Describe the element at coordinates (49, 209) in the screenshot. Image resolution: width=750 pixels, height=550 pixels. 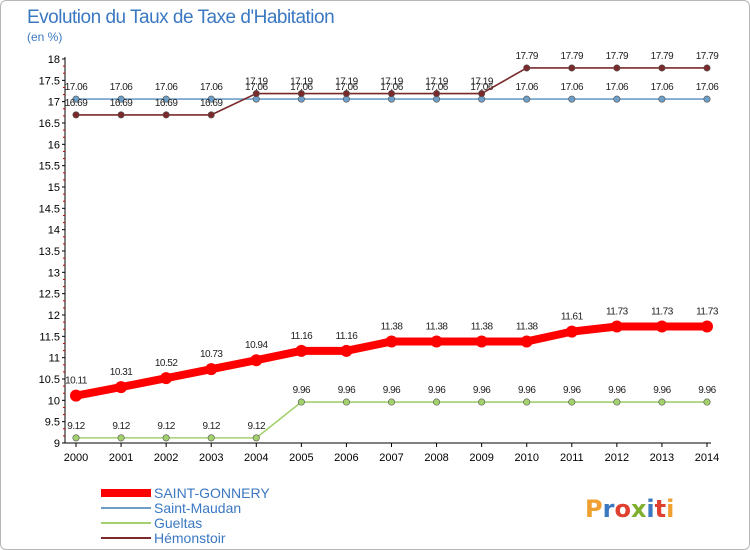
I see `y-tick-label: 14.5` at that location.